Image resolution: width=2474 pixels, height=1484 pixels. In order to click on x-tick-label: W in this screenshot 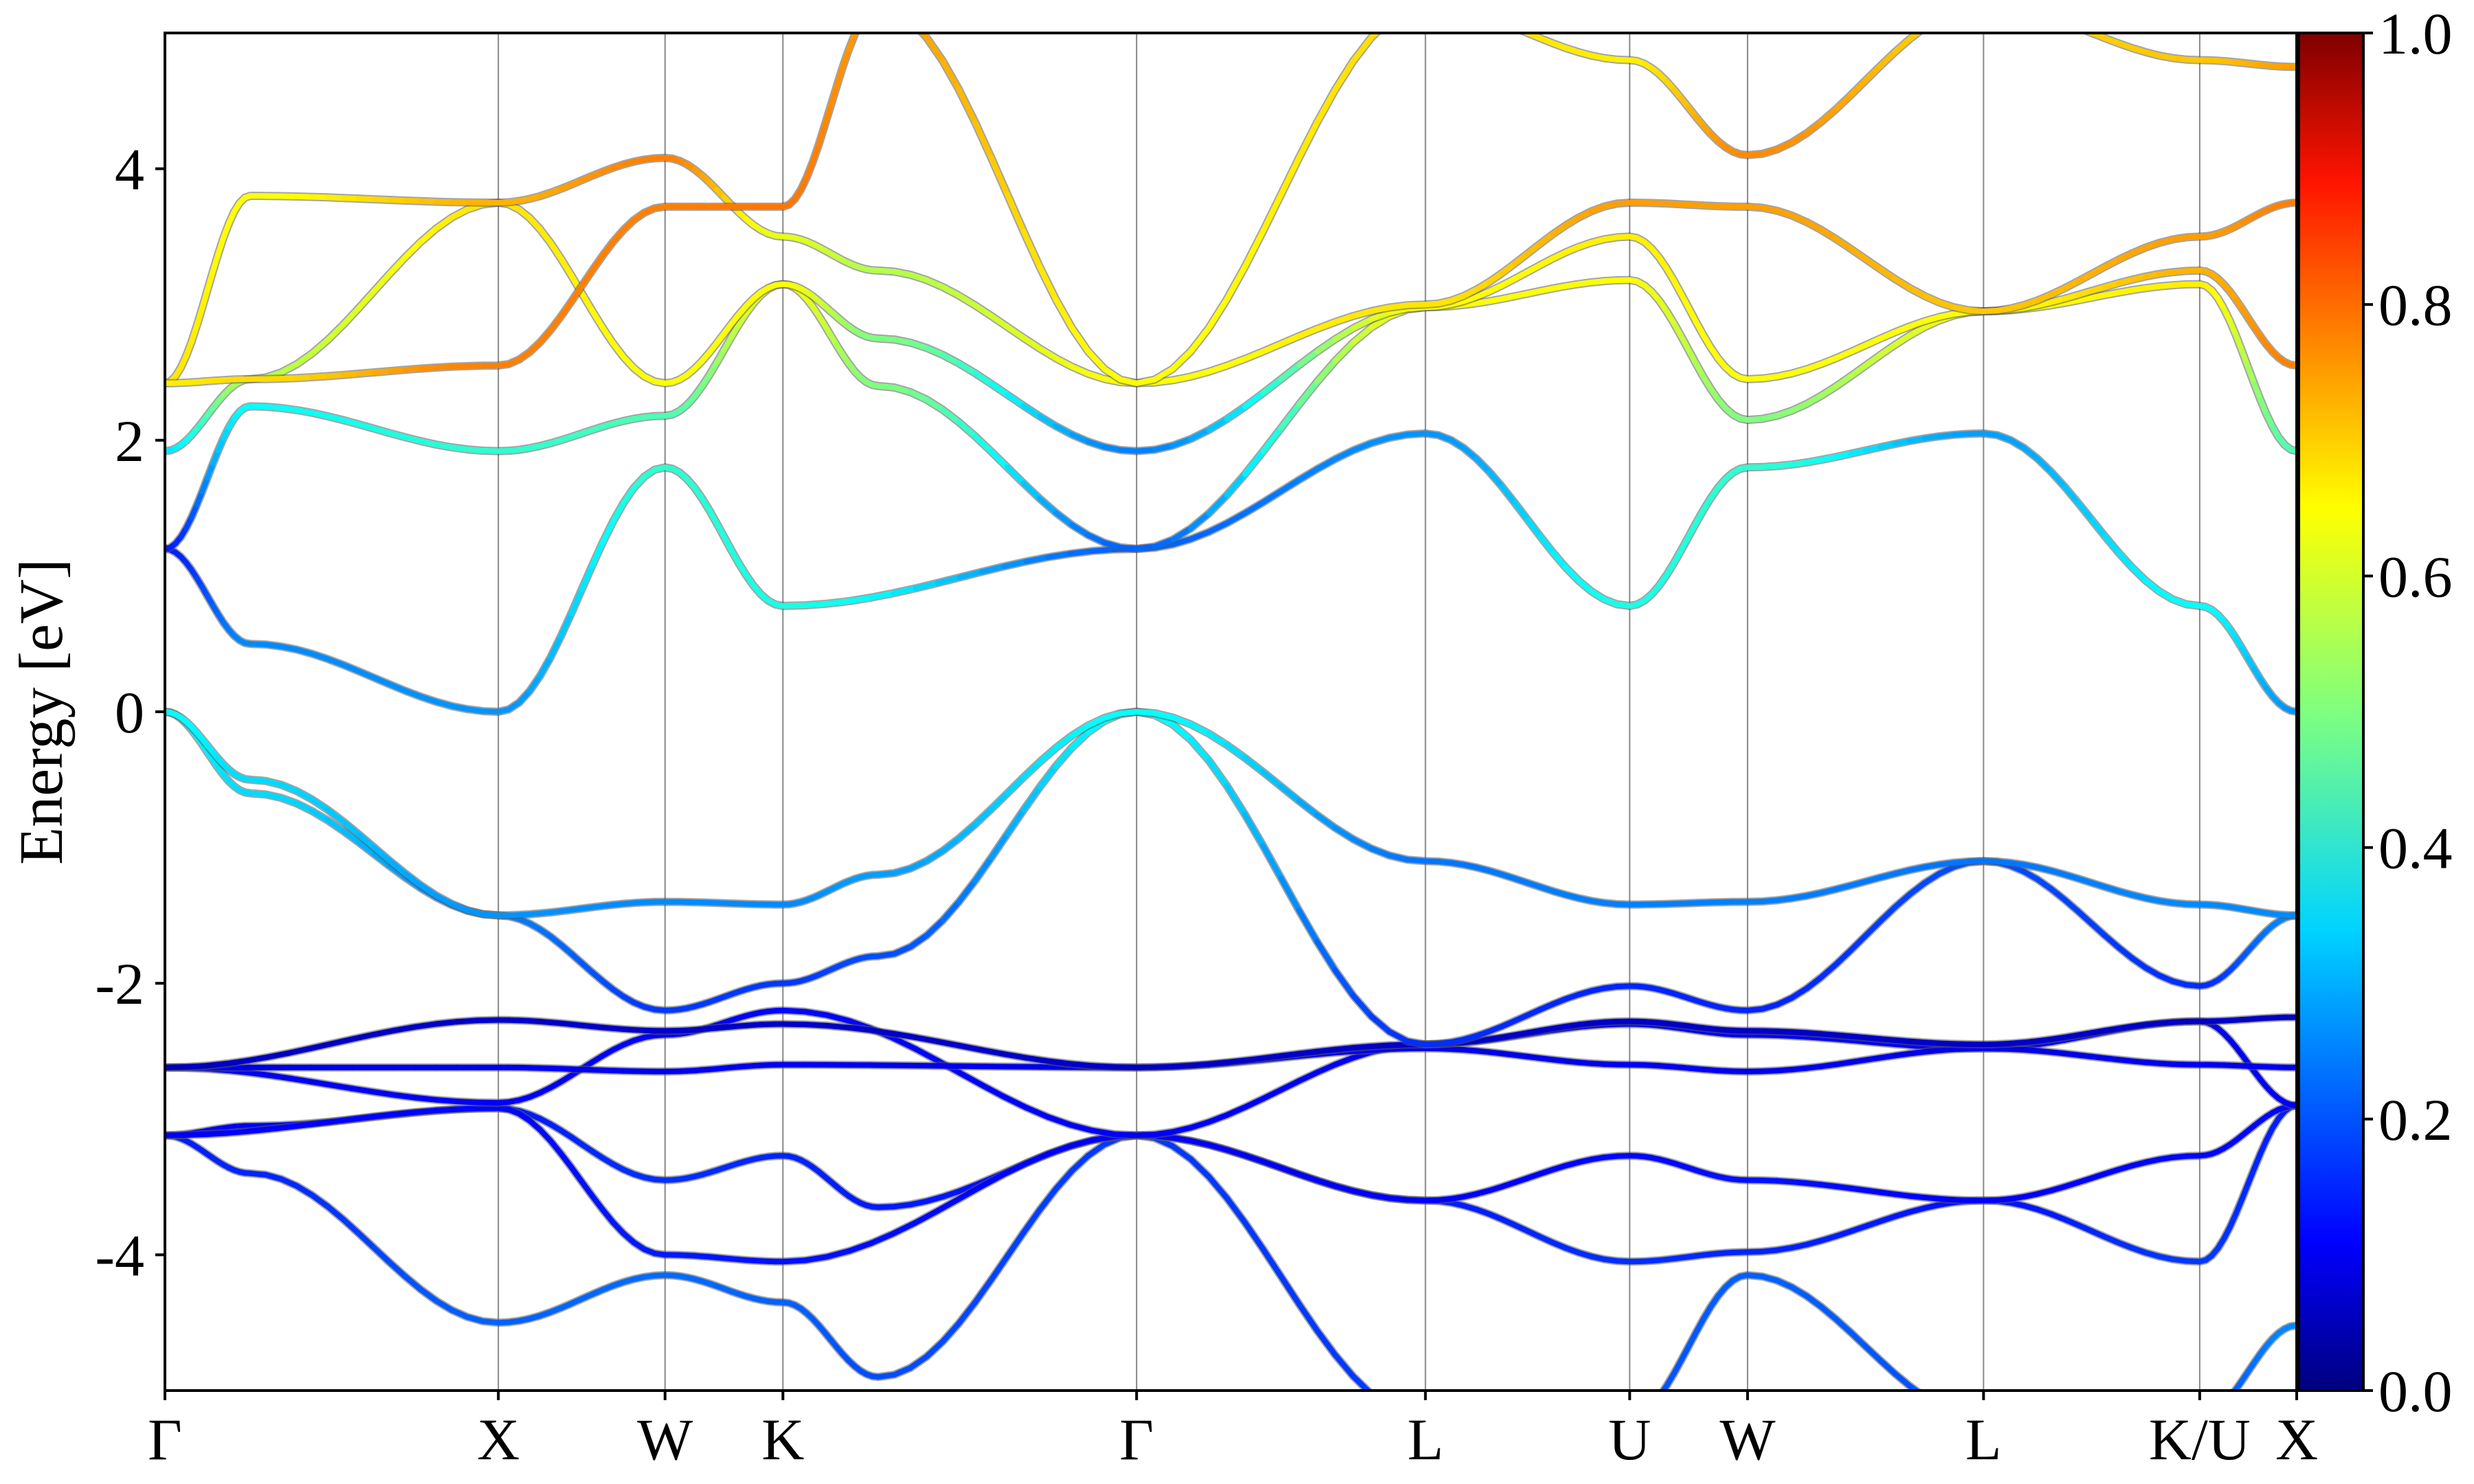, I will do `click(1747, 1439)`.